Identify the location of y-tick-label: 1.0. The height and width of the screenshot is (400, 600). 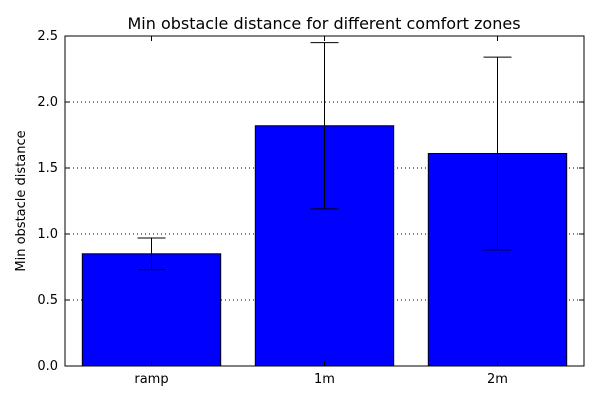
(47, 234).